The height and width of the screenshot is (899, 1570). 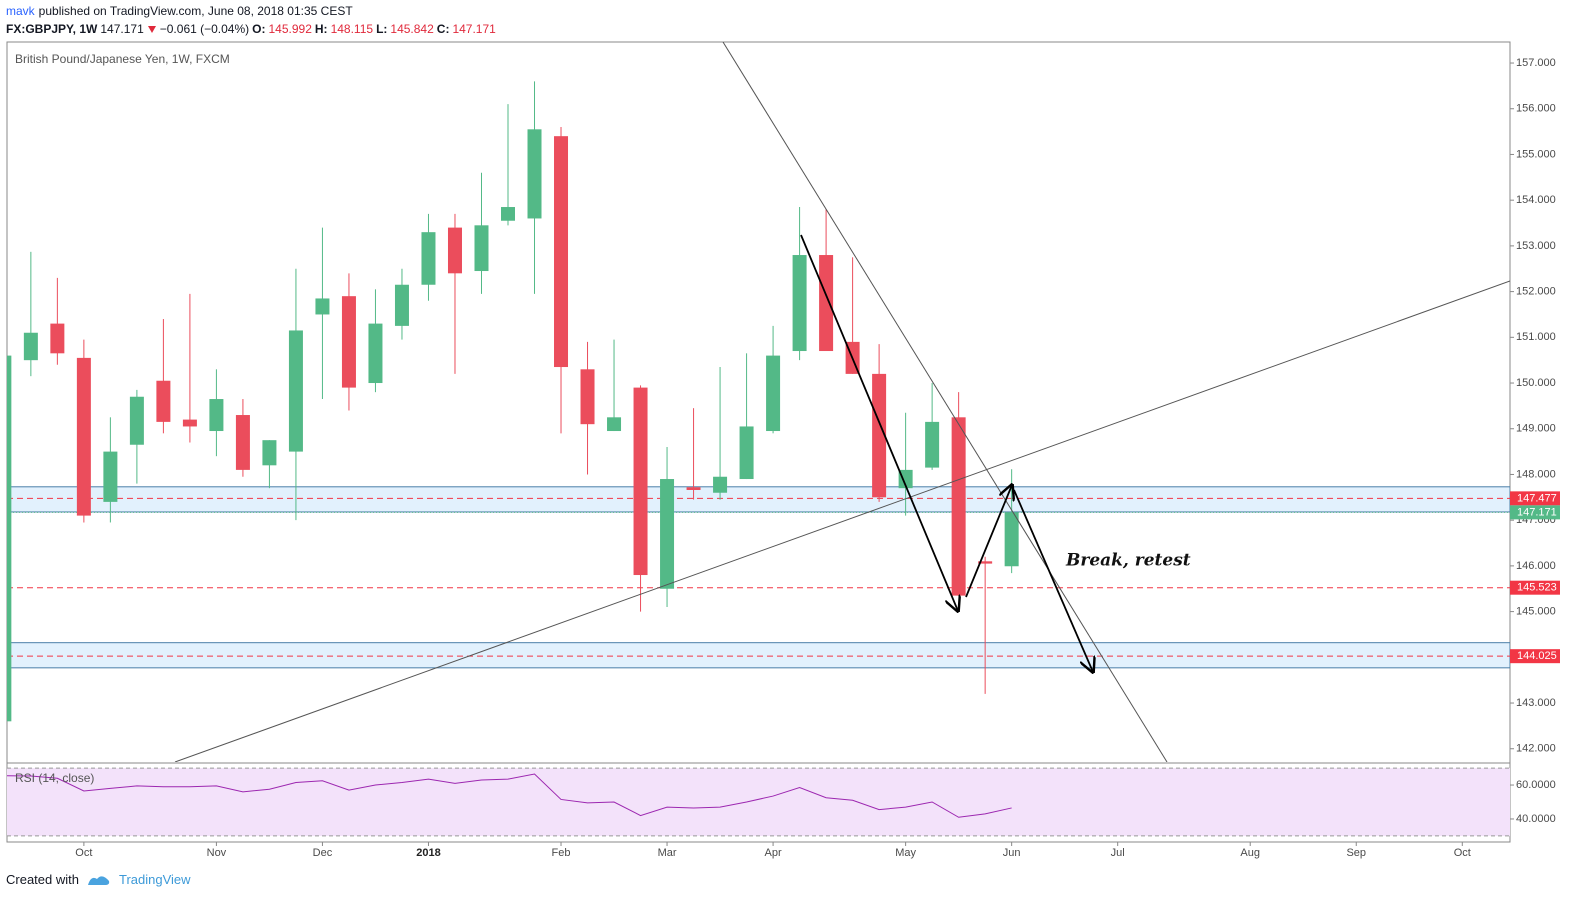 What do you see at coordinates (1536, 819) in the screenshot?
I see `y-tick-label: 40.0000` at bounding box center [1536, 819].